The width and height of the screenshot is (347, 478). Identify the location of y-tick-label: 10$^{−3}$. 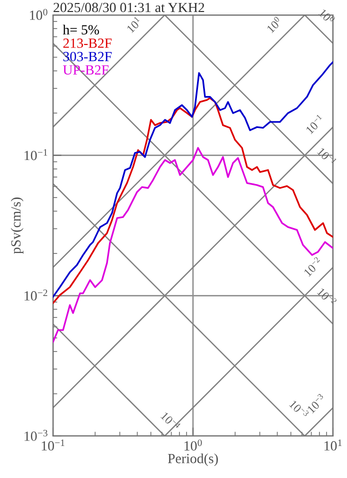
(36, 435).